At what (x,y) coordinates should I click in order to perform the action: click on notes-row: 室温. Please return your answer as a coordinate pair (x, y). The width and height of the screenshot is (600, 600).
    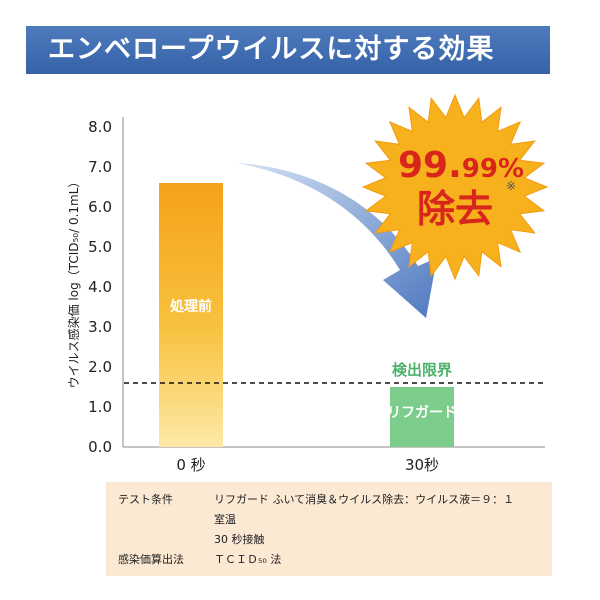
    Looking at the image, I should click on (329, 520).